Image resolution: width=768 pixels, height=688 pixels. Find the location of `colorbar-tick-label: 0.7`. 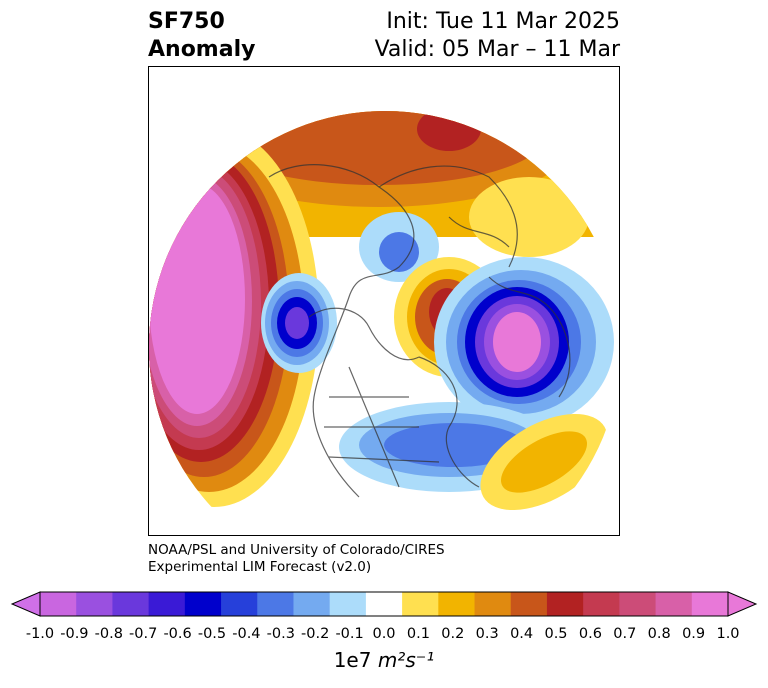

colorbar-tick-label: 0.7 is located at coordinates (625, 634).